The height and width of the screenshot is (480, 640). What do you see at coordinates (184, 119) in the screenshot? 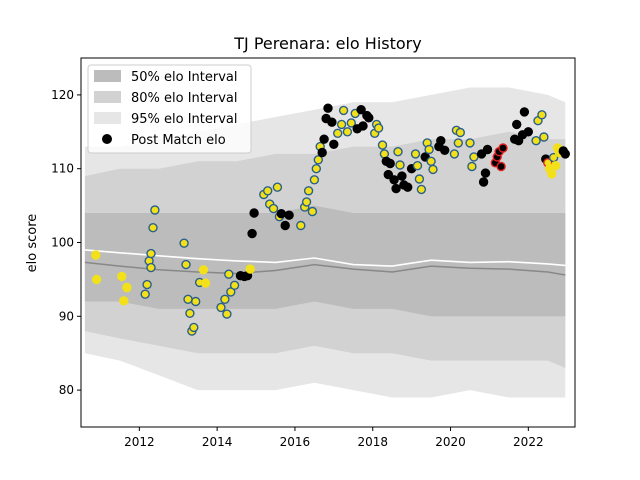
I see `legend-label: 95% elo Interval` at bounding box center [184, 119].